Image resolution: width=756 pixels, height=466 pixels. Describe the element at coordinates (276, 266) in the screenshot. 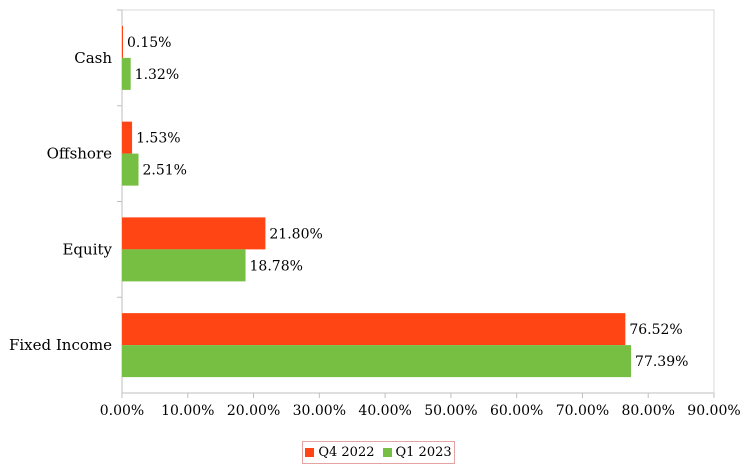

I see `data-label-q1-2023-equity: 18.78%` at that location.